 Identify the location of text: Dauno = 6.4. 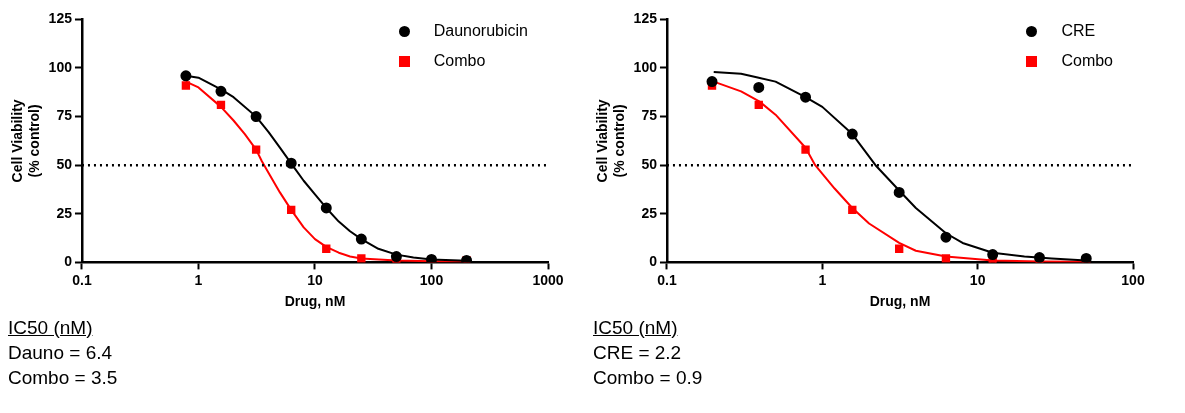
(61, 353).